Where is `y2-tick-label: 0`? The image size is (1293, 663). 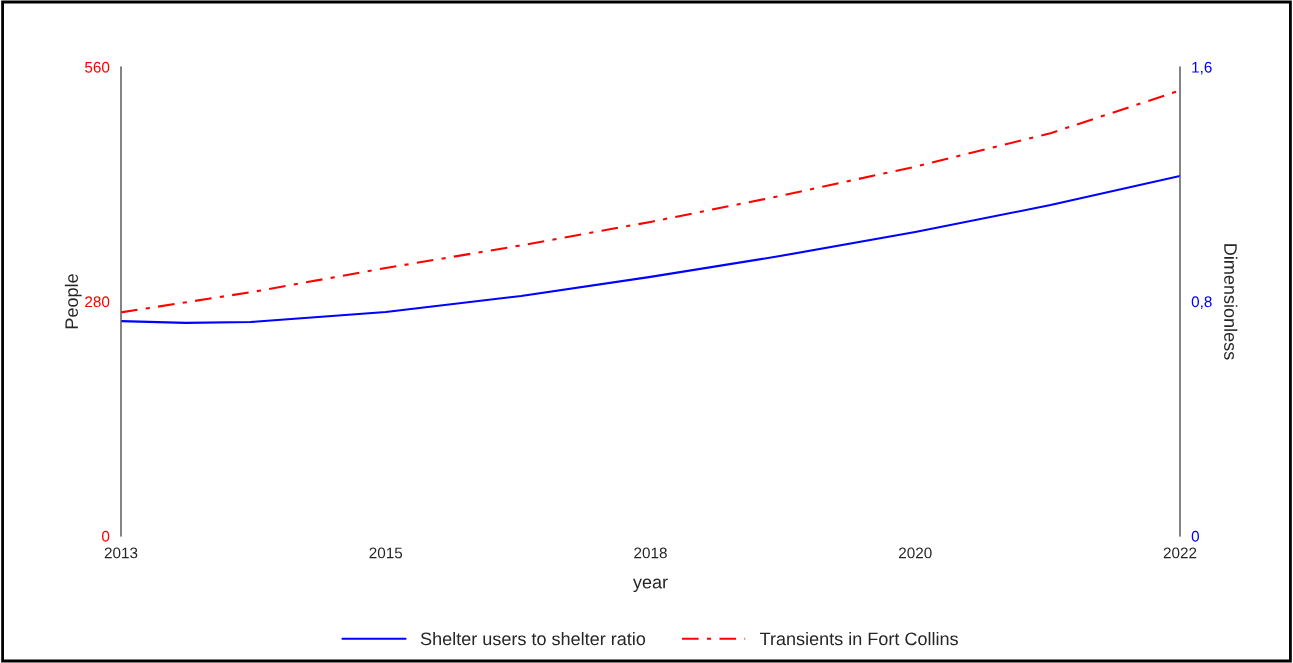 y2-tick-label: 0 is located at coordinates (1195, 536).